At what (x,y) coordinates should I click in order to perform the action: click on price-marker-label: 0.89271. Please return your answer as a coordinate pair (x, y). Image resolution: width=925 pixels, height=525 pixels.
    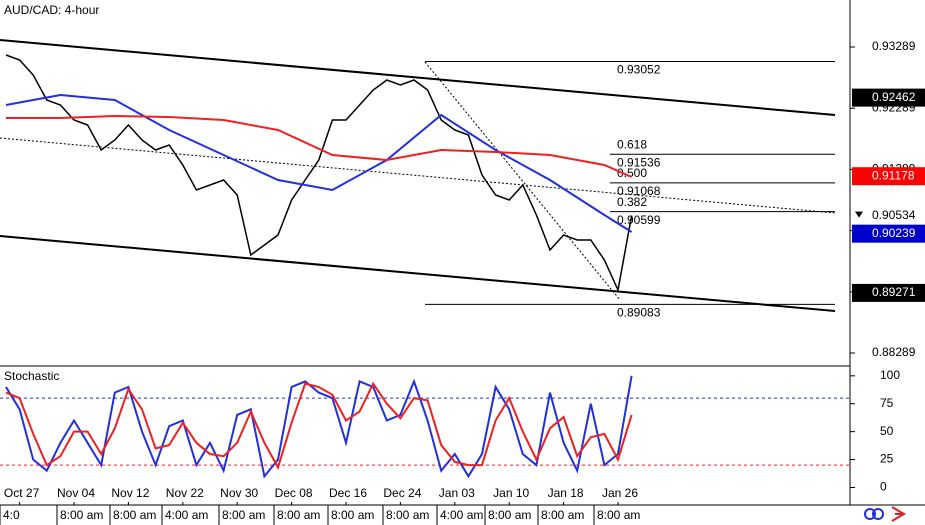
    Looking at the image, I should click on (894, 292).